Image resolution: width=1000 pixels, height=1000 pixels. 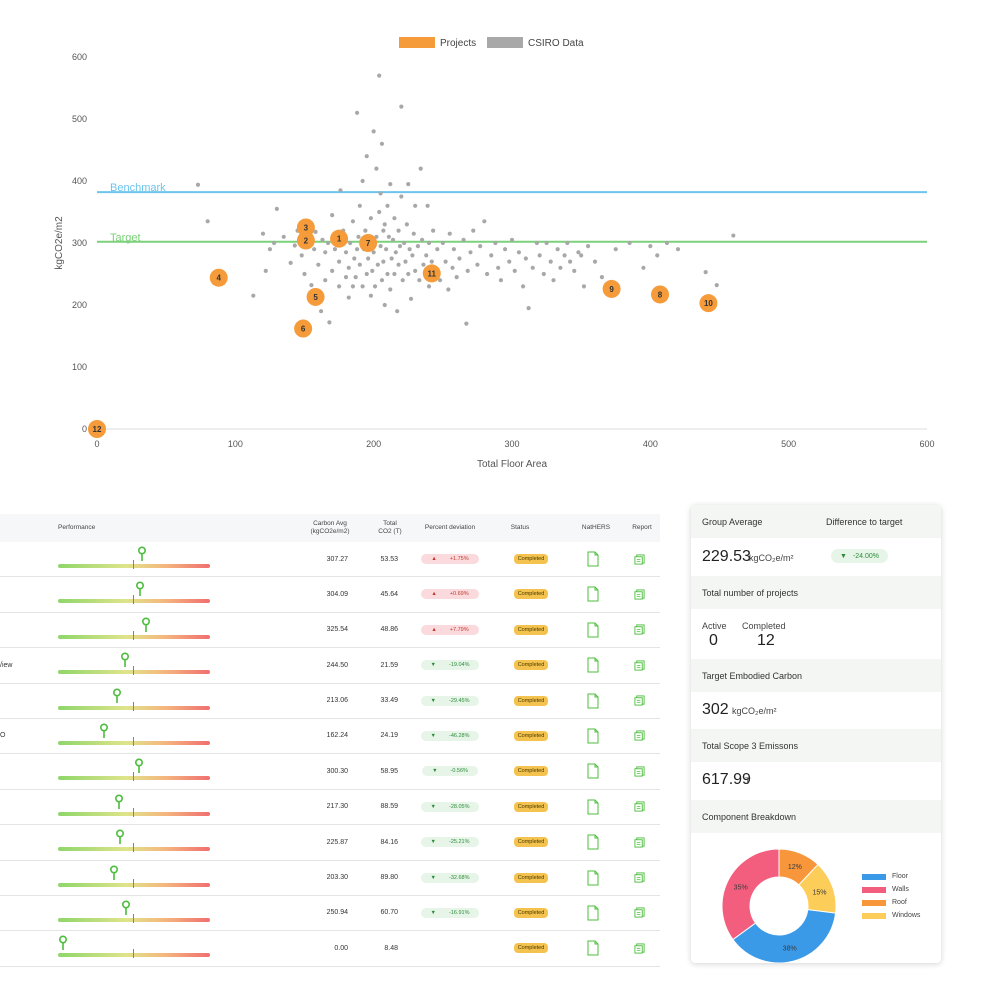 I want to click on project-point-5: 5, so click(x=315, y=296).